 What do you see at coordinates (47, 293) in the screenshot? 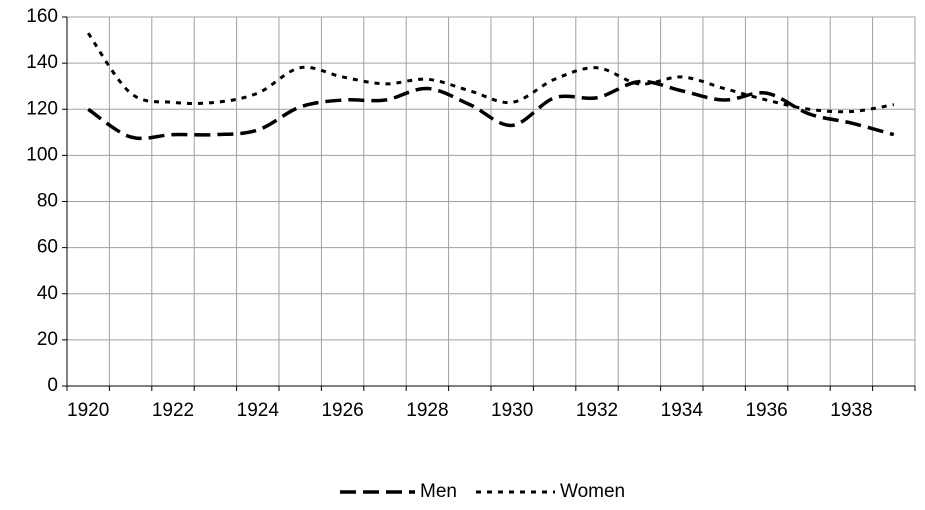
I see `y-tick-label: 40` at bounding box center [47, 293].